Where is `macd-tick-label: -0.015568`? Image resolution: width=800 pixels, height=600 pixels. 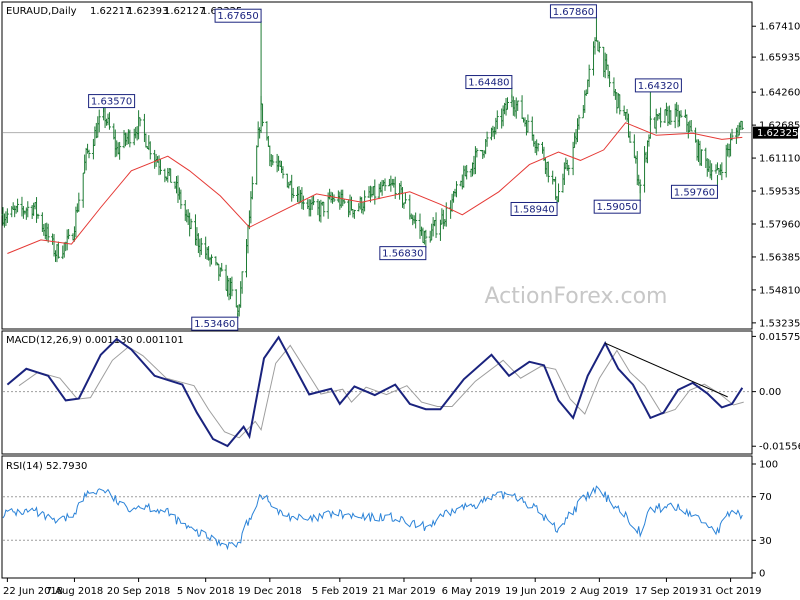
macd-tick-label: -0.015568 is located at coordinates (779, 447).